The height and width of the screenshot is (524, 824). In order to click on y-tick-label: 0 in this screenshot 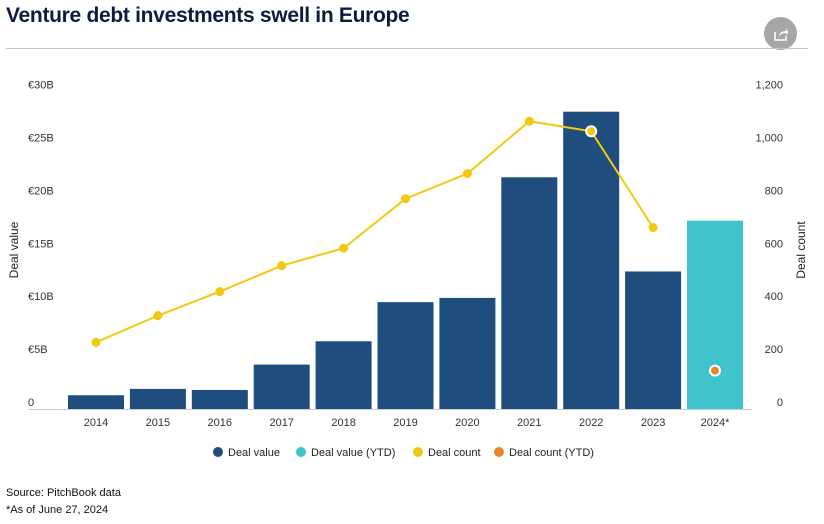, I will do `click(31, 403)`.